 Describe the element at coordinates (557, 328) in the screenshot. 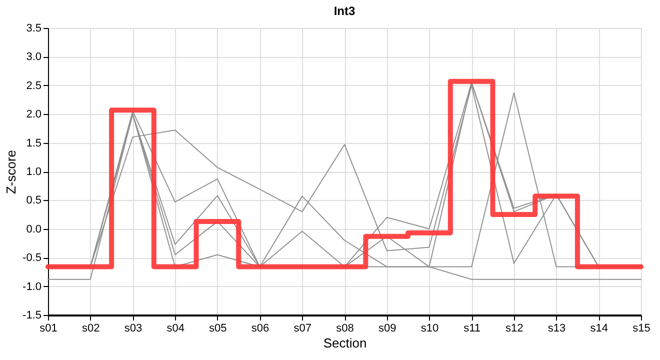

I see `x-tick-label: s13` at that location.